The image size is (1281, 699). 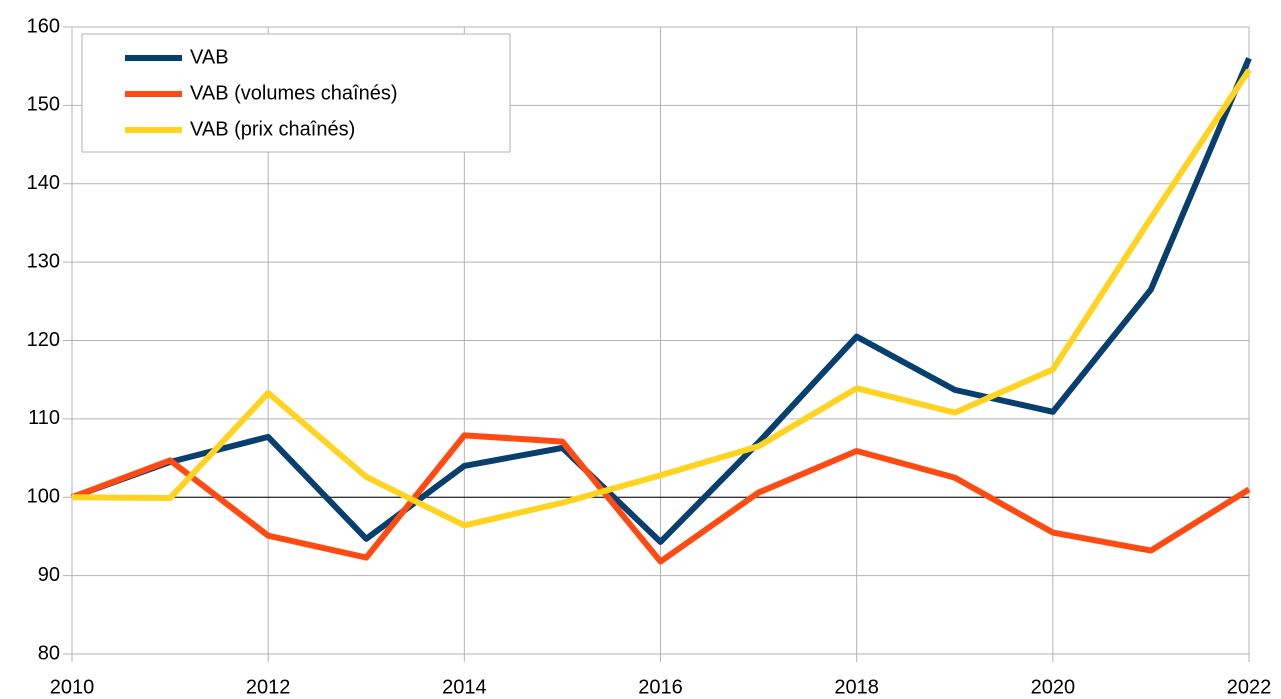 What do you see at coordinates (209, 57) in the screenshot?
I see `legend-label: VAB` at bounding box center [209, 57].